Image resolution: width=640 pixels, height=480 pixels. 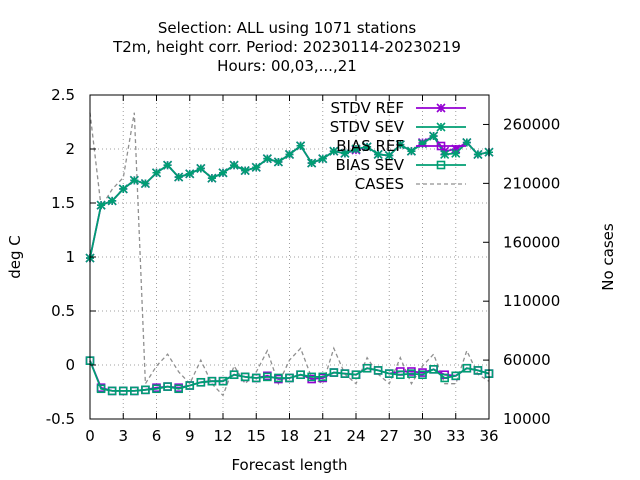 I want to click on legend-label: STDV SEV, so click(x=367, y=127).